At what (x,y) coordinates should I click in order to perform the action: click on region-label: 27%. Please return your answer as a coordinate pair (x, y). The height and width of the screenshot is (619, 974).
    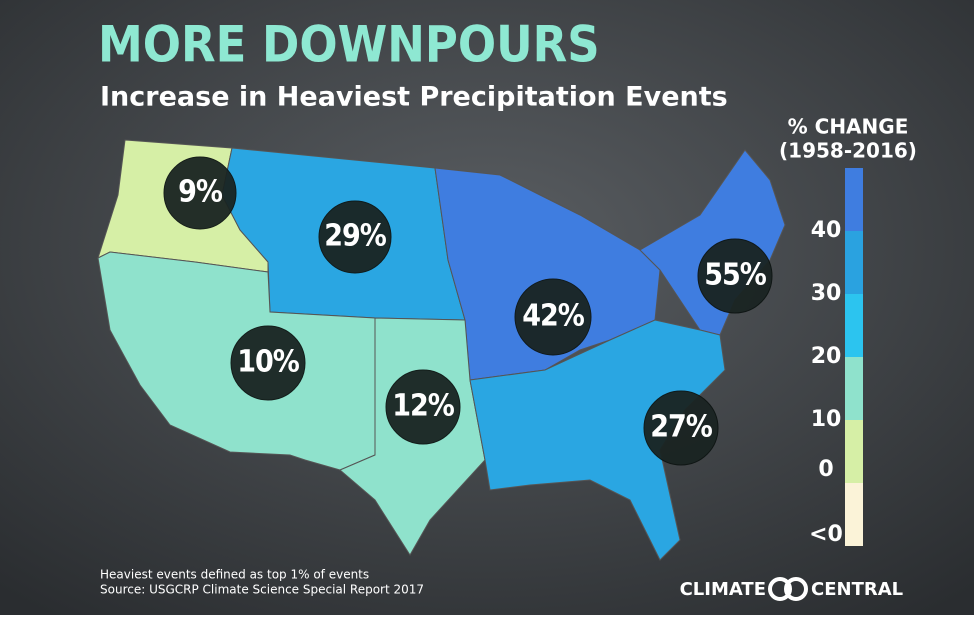
    Looking at the image, I should click on (681, 427).